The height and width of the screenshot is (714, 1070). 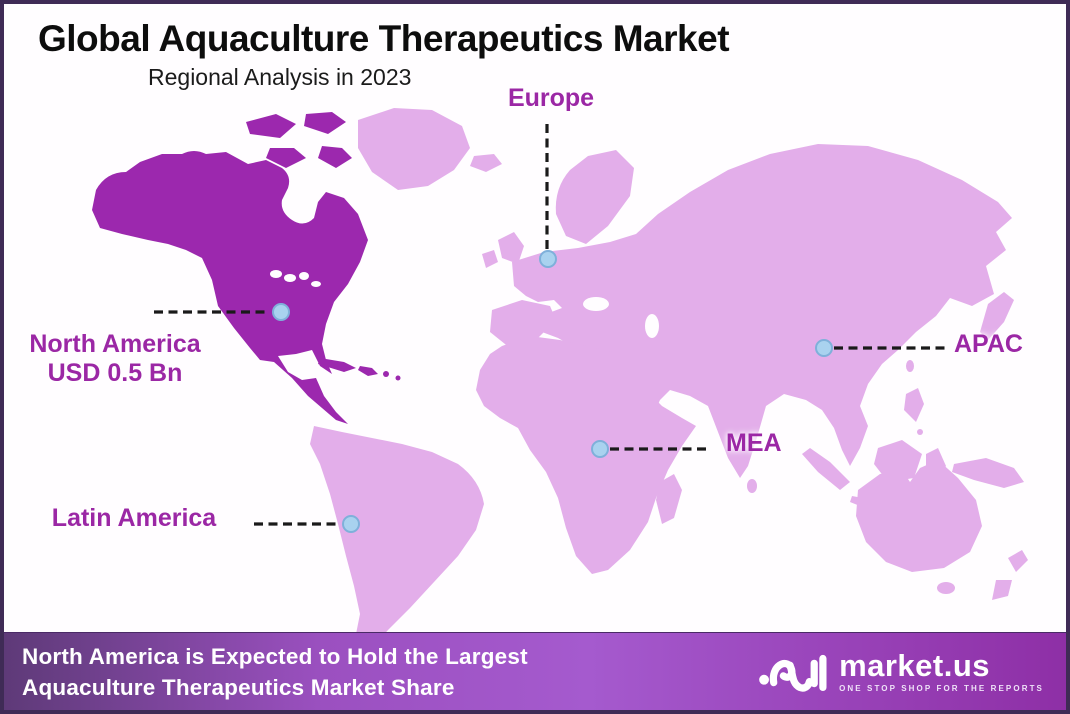 I want to click on map-caribbean-islands, so click(x=348, y=367).